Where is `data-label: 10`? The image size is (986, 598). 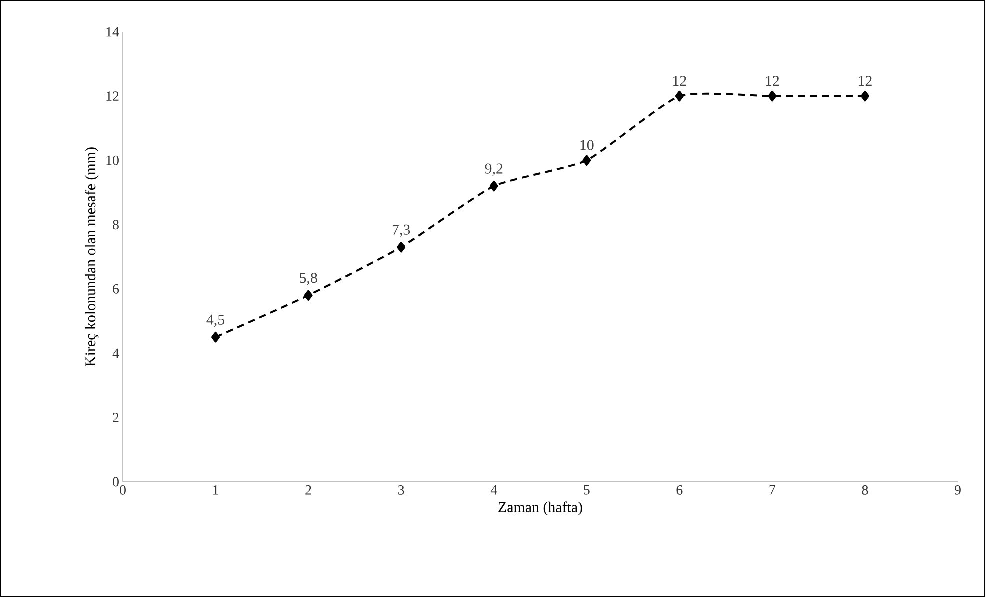
data-label: 10 is located at coordinates (587, 145).